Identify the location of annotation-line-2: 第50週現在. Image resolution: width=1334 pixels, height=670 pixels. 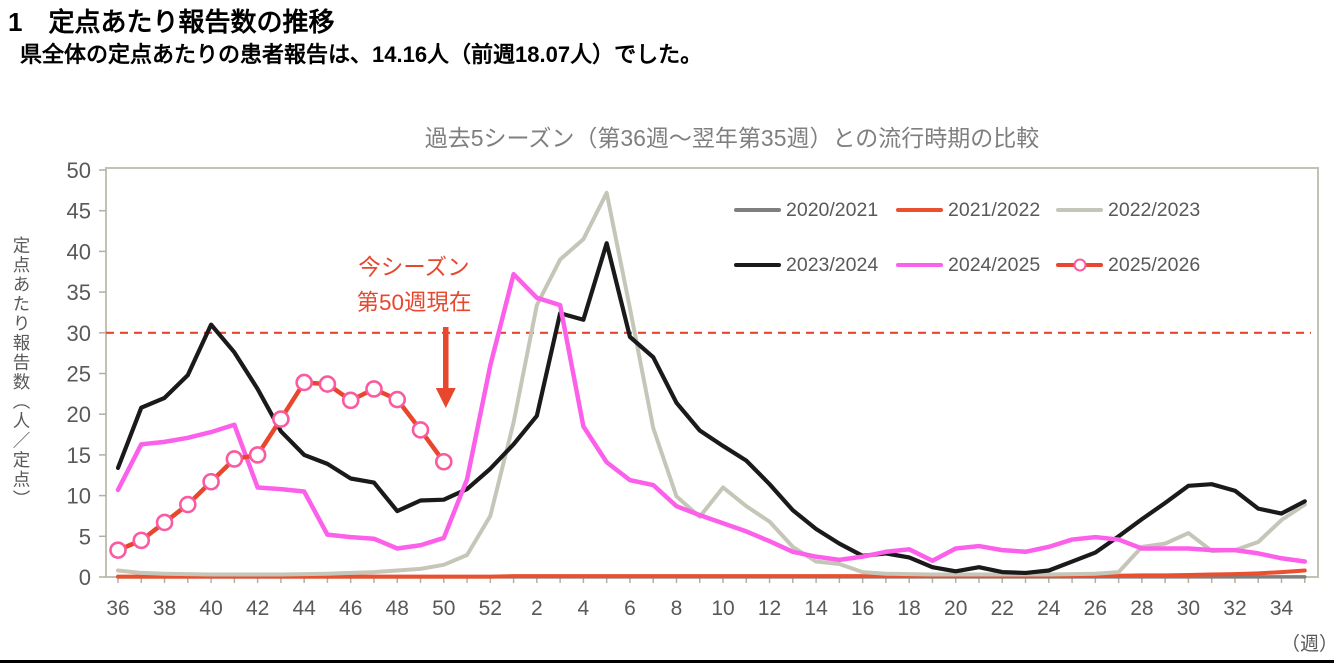
(414, 302).